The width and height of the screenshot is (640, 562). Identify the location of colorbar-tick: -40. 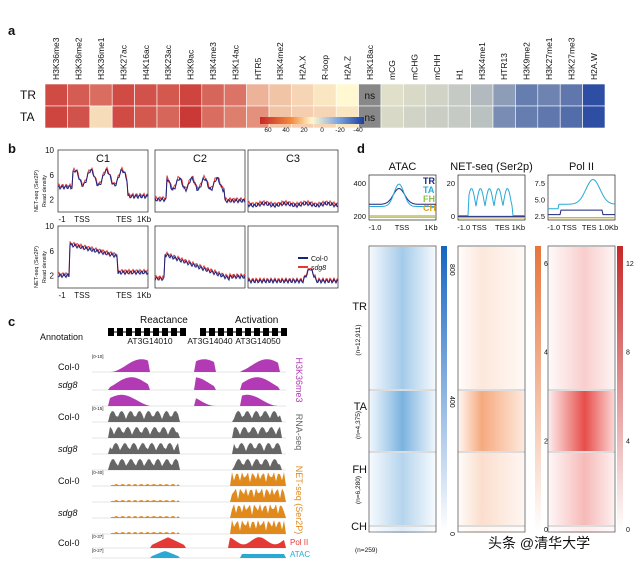
(358, 130).